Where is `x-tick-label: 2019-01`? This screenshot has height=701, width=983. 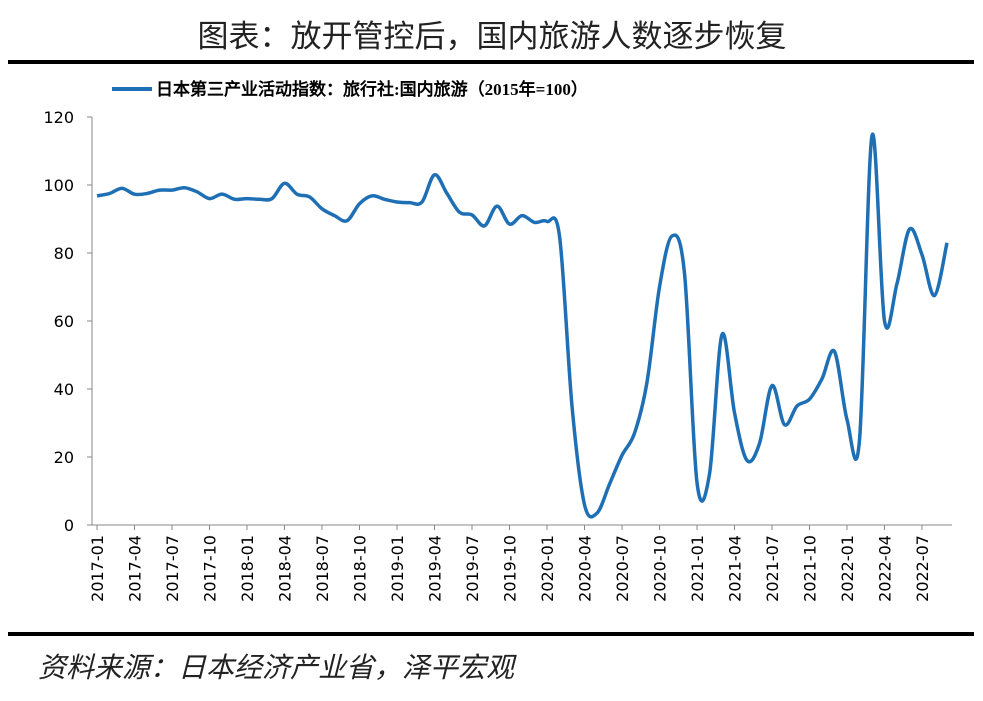 x-tick-label: 2019-01 is located at coordinates (397, 568).